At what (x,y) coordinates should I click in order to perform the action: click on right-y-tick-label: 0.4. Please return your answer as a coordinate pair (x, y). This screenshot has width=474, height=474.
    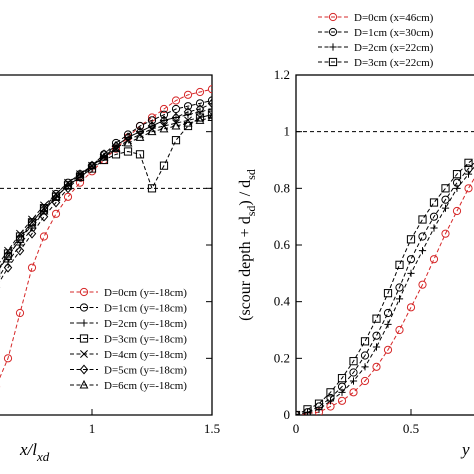
    Looking at the image, I should click on (282, 301).